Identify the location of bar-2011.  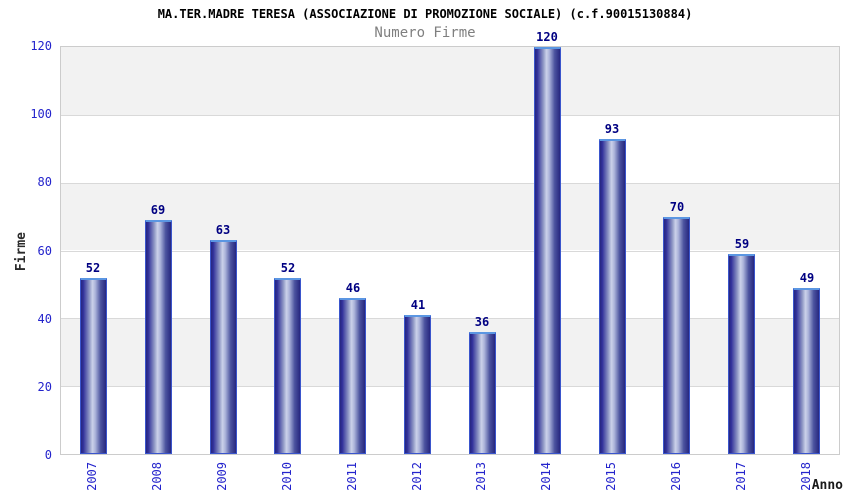
(352, 376).